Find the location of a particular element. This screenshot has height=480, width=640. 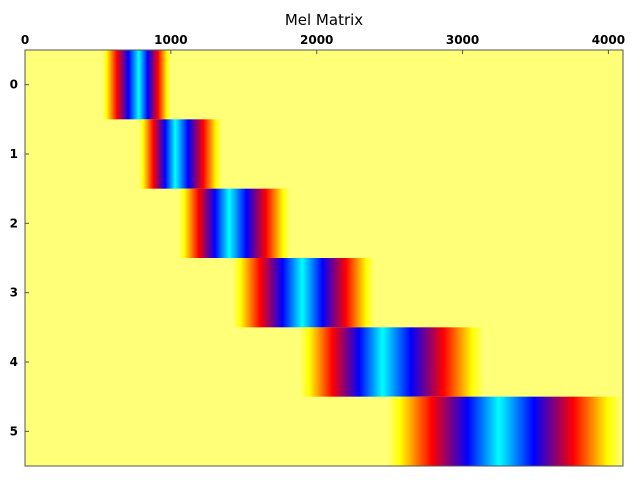

x-tick-label: 1000 is located at coordinates (170, 40).